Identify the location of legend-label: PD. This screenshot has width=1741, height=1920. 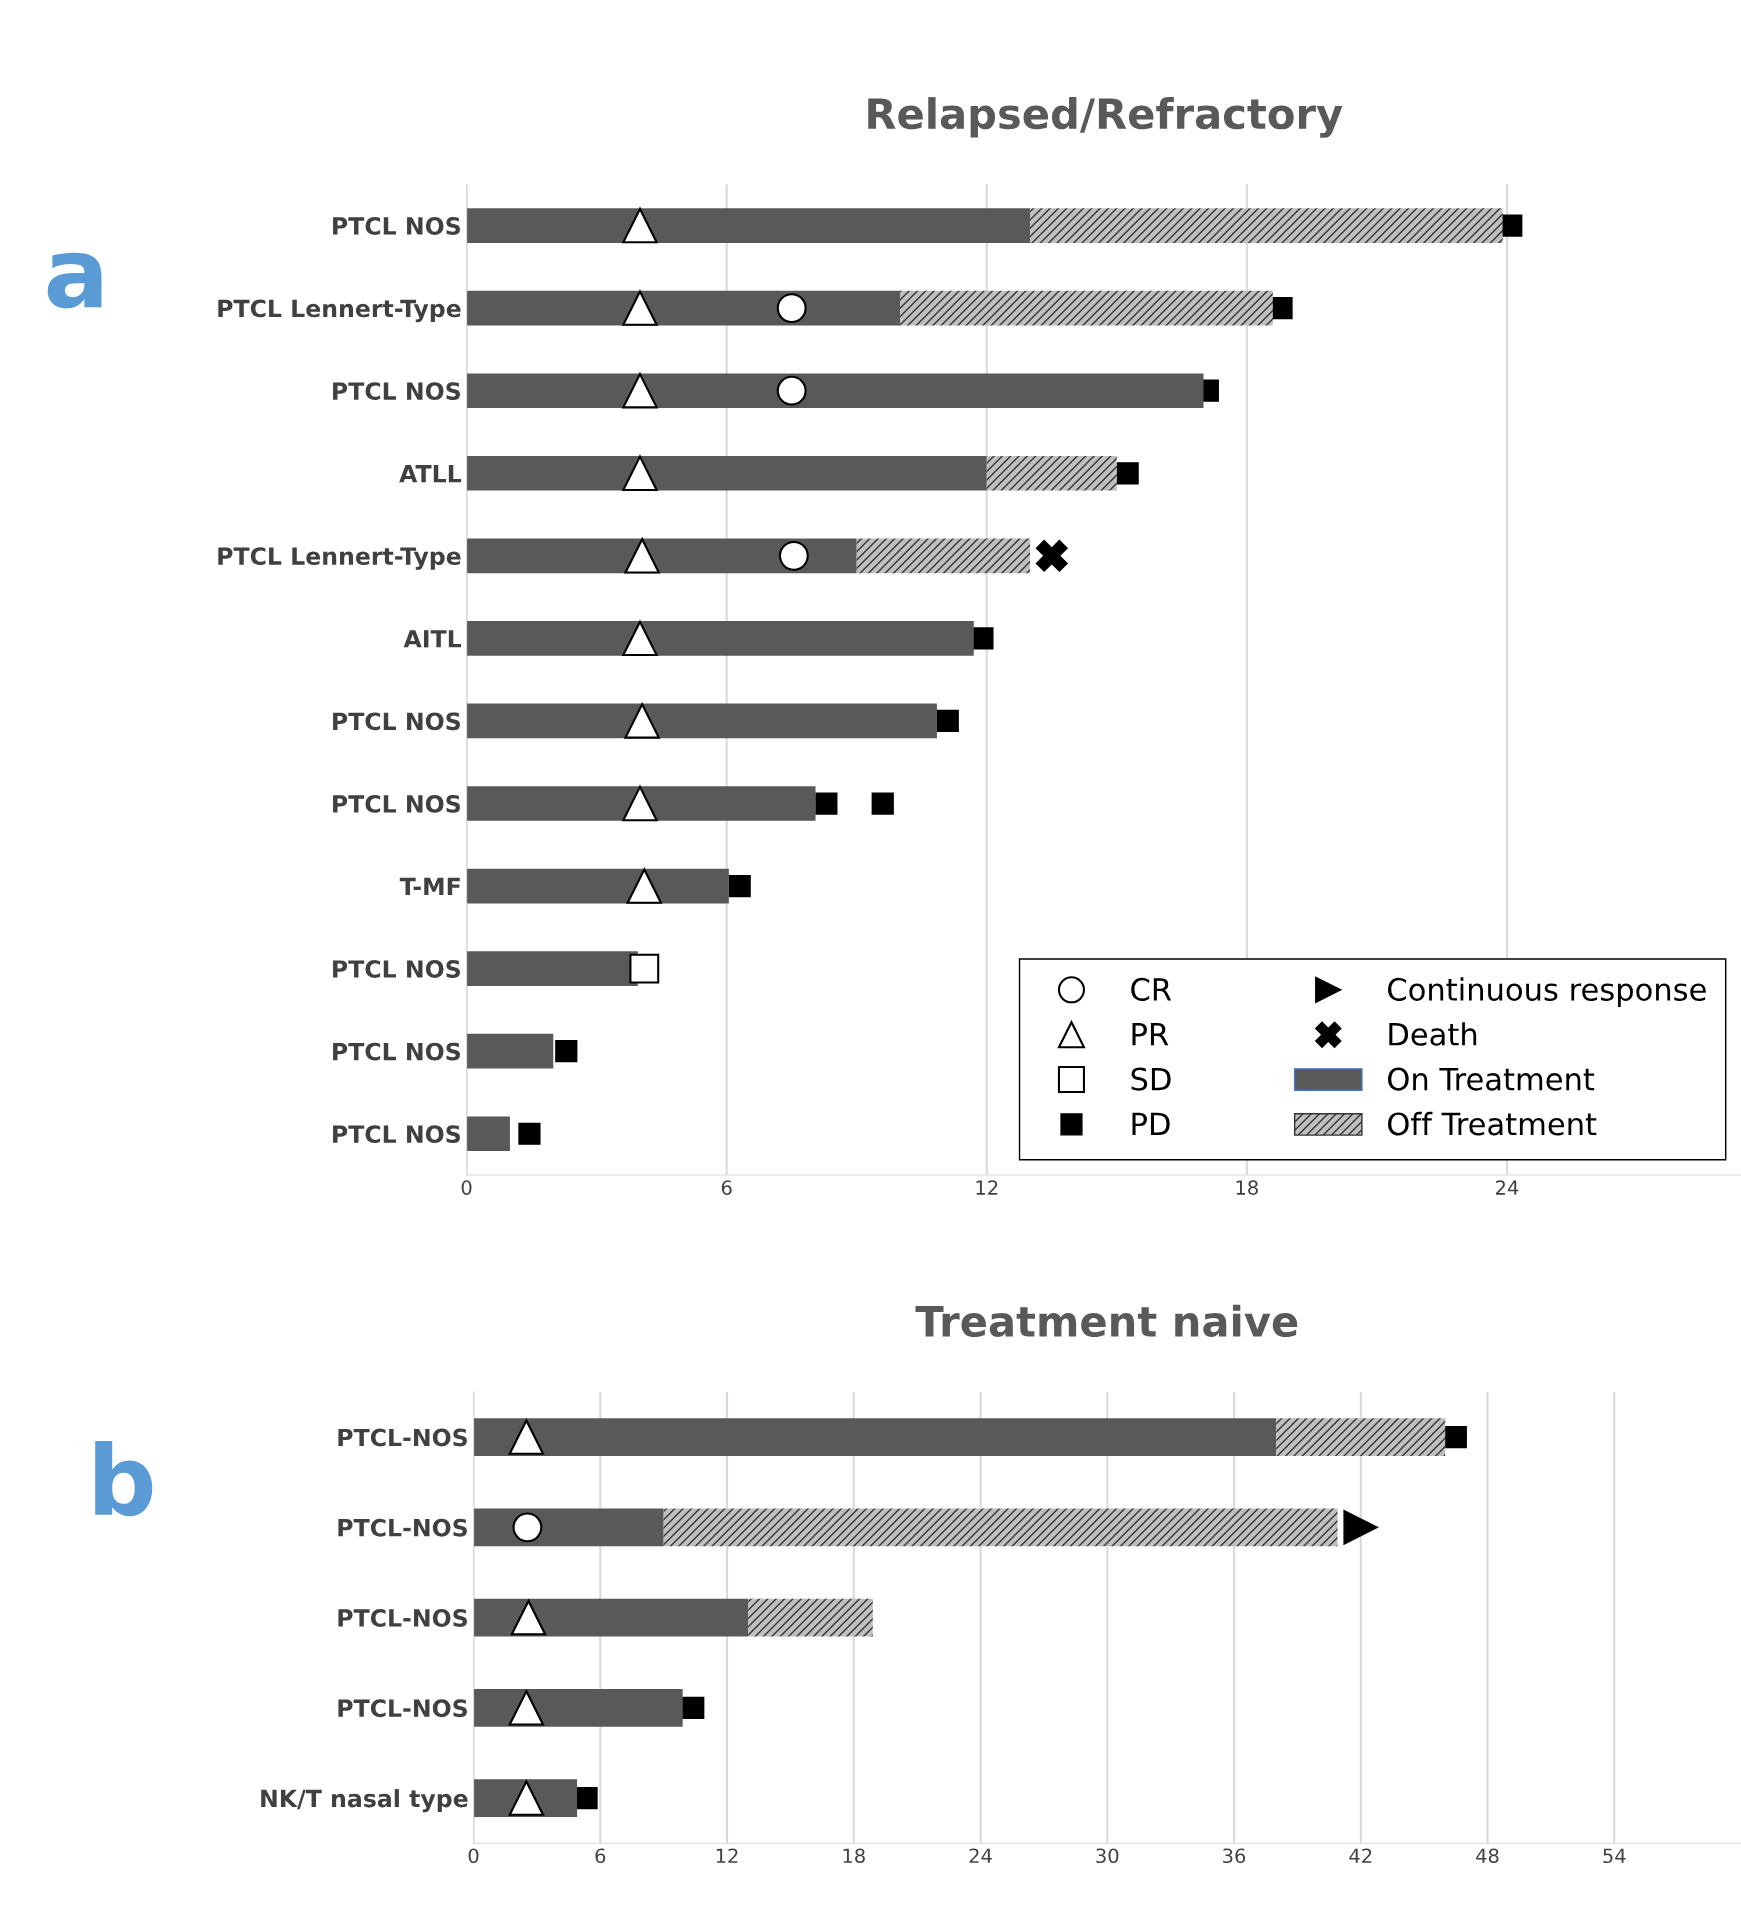
(1151, 1124).